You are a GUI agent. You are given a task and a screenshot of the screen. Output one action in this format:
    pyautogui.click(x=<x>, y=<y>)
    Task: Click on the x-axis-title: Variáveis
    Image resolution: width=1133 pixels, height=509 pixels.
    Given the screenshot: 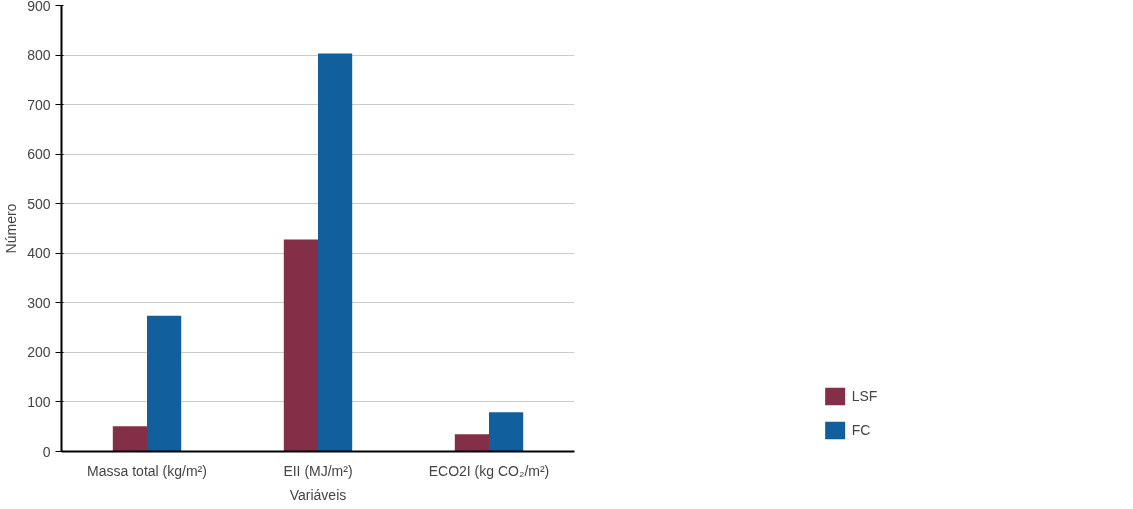 What is the action you would take?
    pyautogui.click(x=318, y=494)
    